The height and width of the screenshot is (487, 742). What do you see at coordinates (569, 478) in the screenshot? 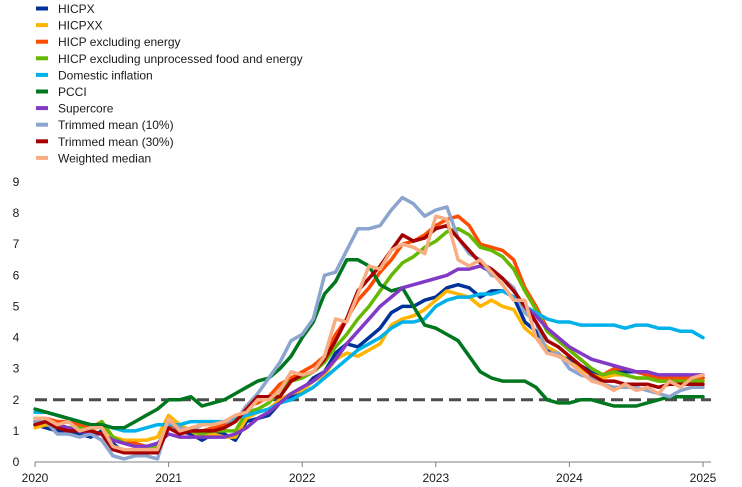
I see `x-tick-label: 2024` at bounding box center [569, 478].